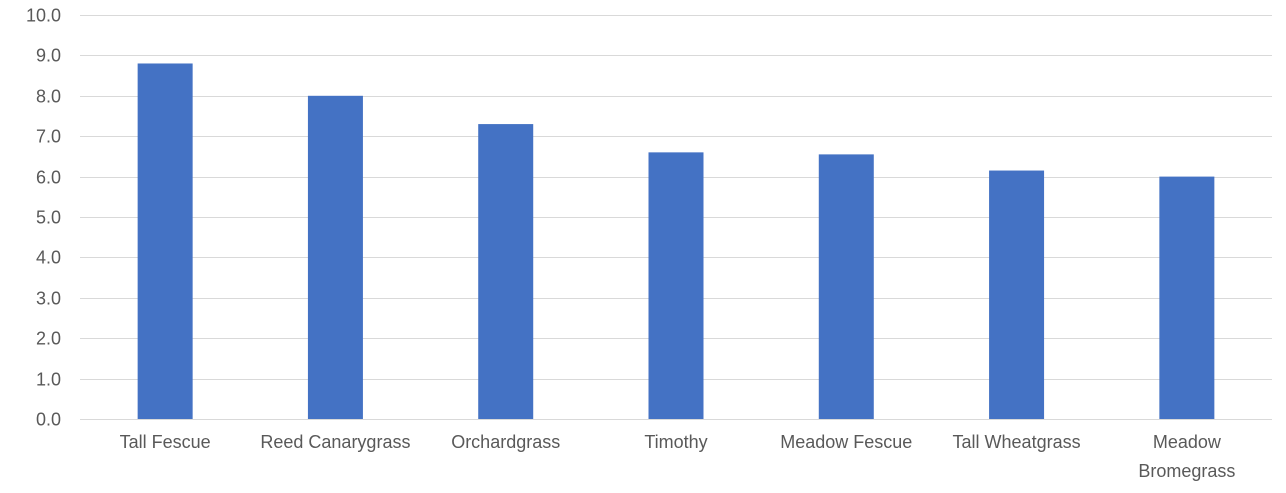 Image resolution: width=1286 pixels, height=493 pixels. I want to click on y-tick-label: 6.0, so click(48, 178).